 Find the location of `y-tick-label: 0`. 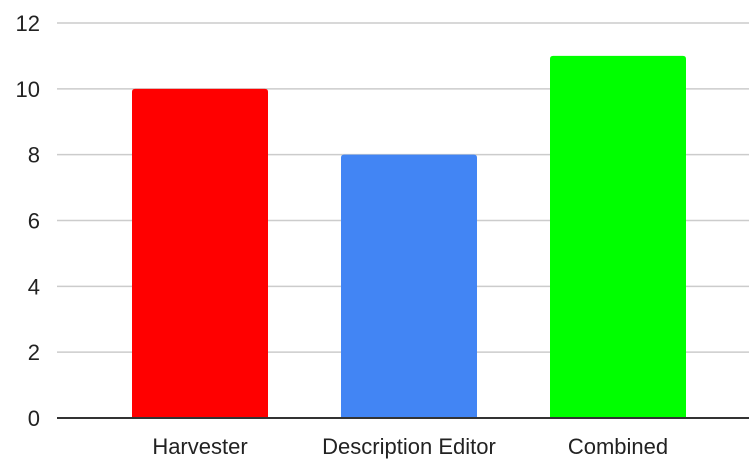

y-tick-label: 0 is located at coordinates (34, 418).